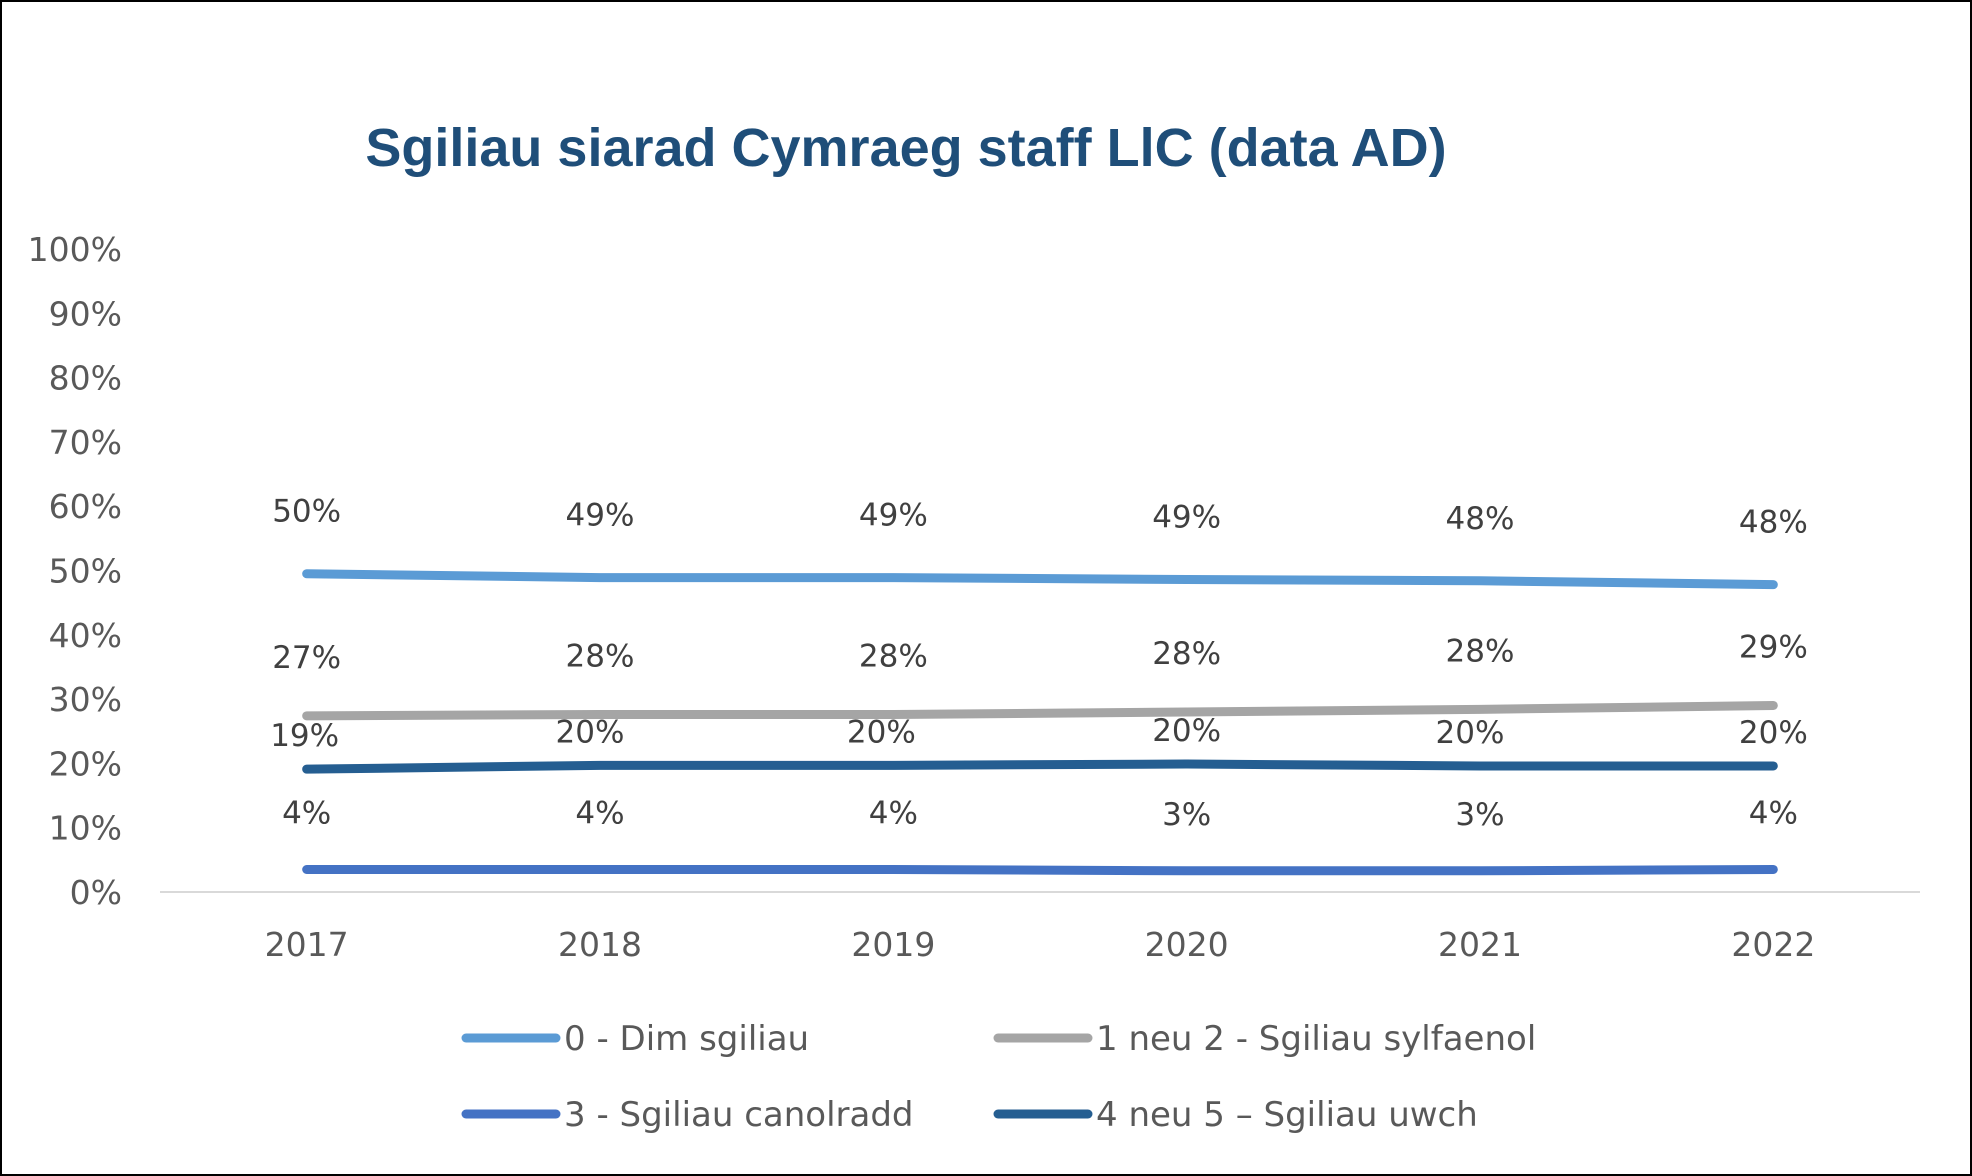  Describe the element at coordinates (85, 378) in the screenshot. I see `y-tick-label: 80%` at that location.